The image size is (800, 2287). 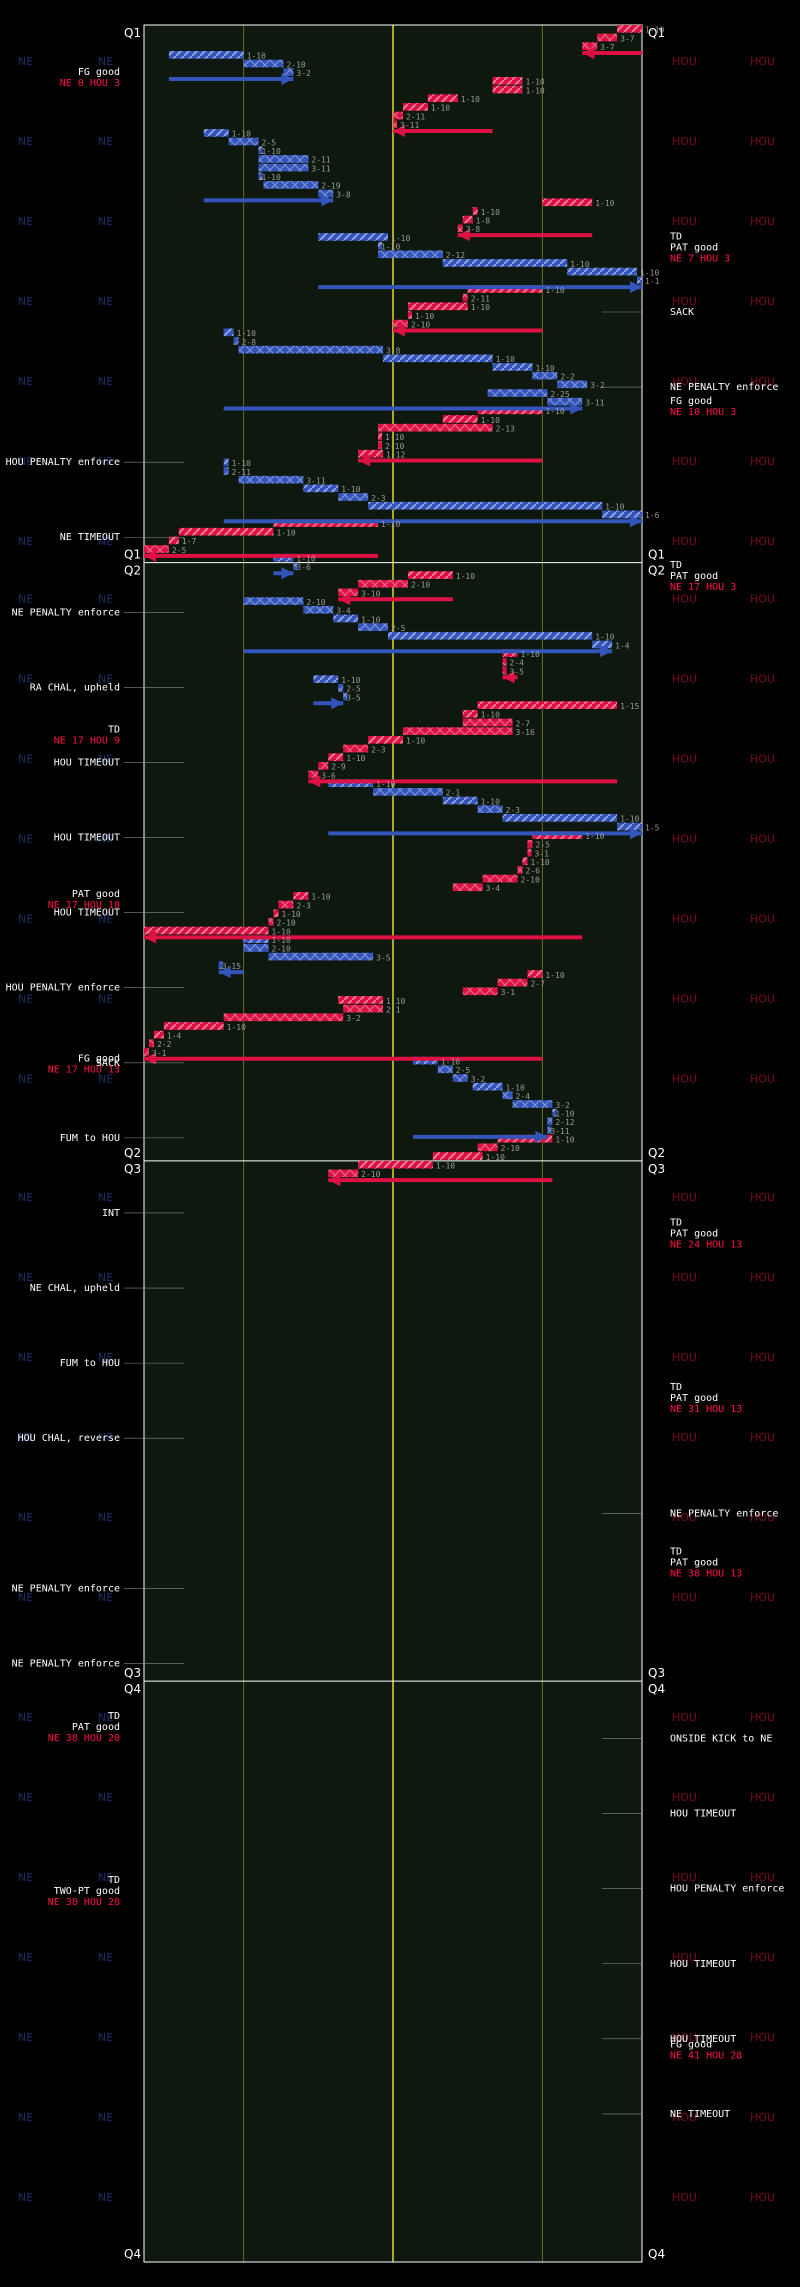 I want to click on quarter-label: Q1, so click(x=132, y=33).